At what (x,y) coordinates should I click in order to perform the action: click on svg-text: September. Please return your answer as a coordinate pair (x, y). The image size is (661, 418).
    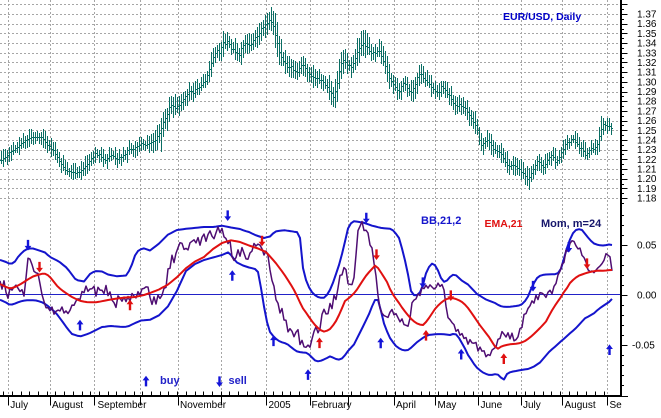
    Looking at the image, I should click on (123, 405).